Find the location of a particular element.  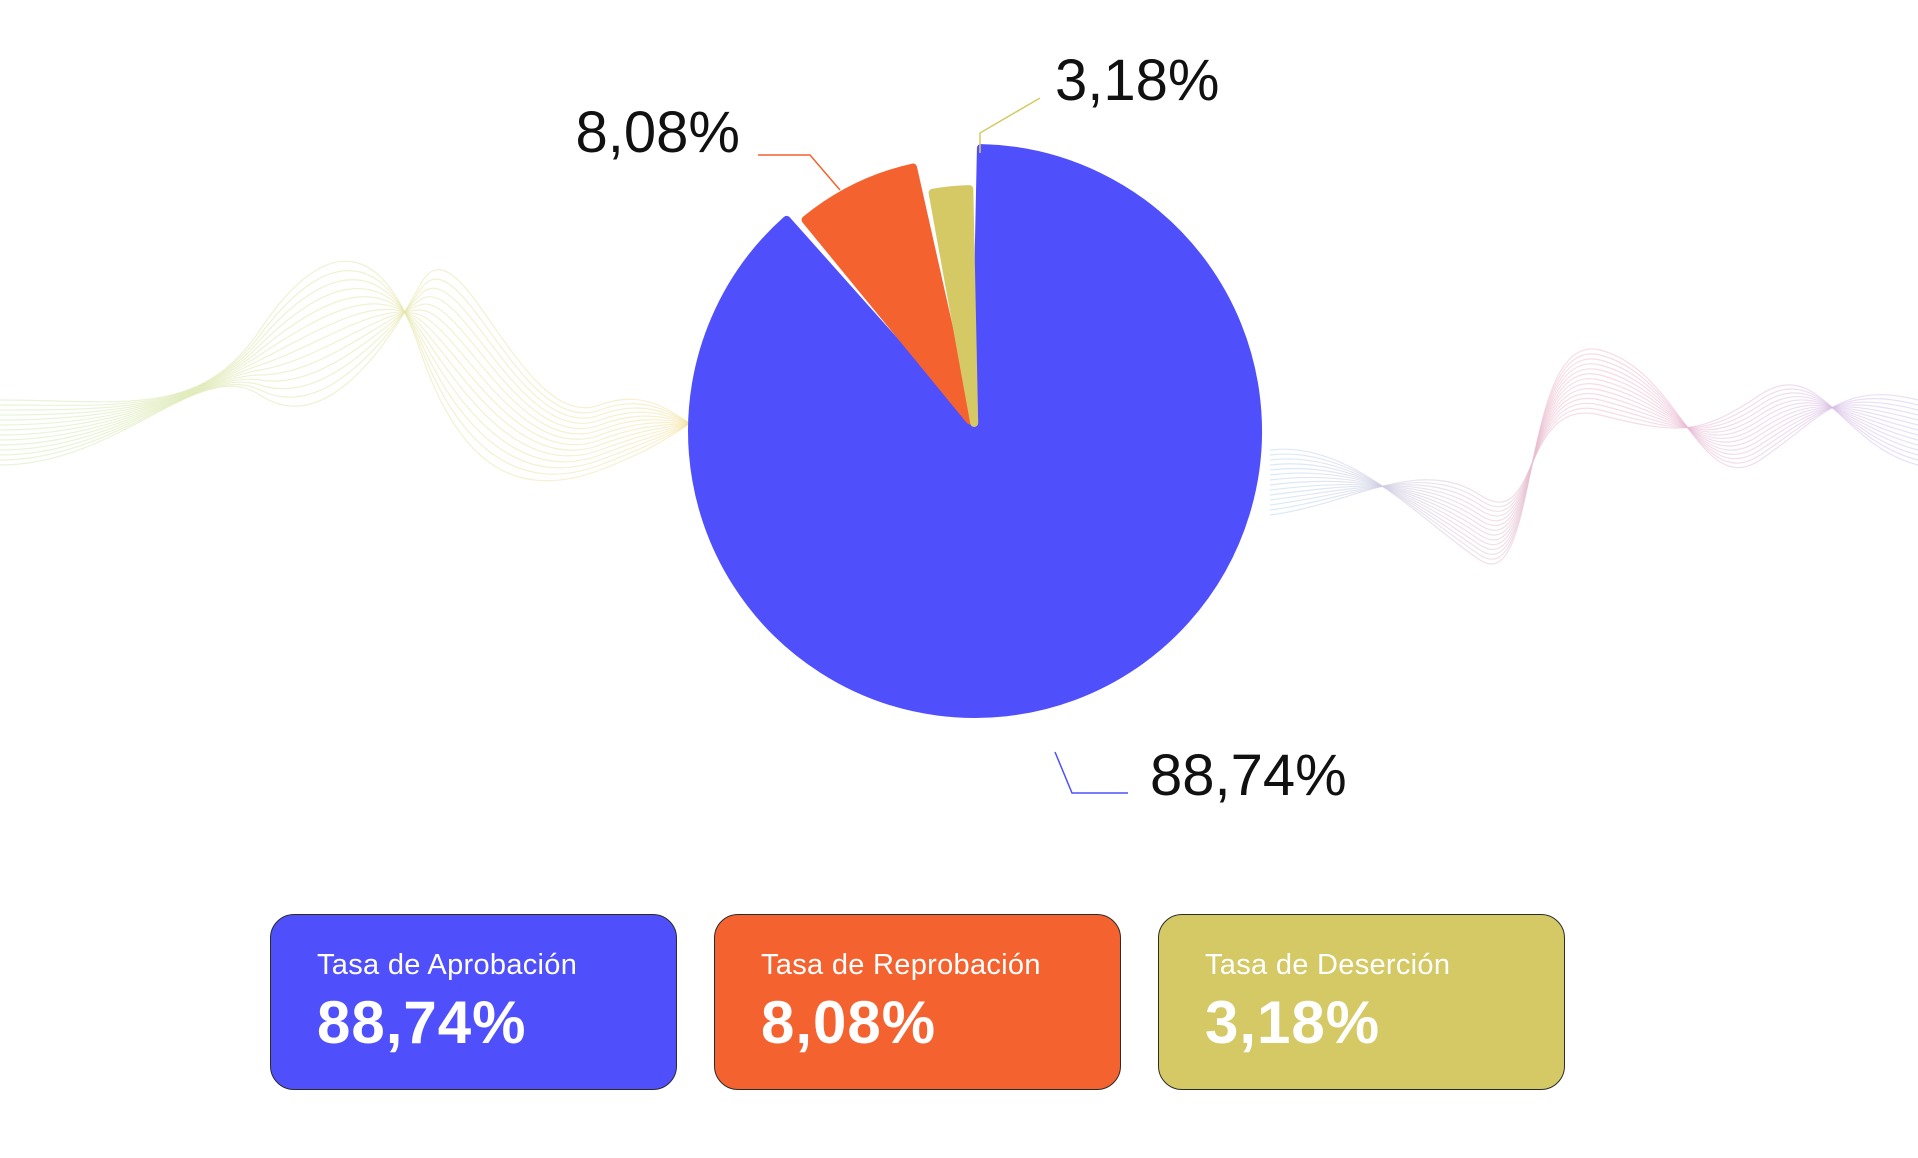

label-reprobacion: 8,08% is located at coordinates (658, 132).